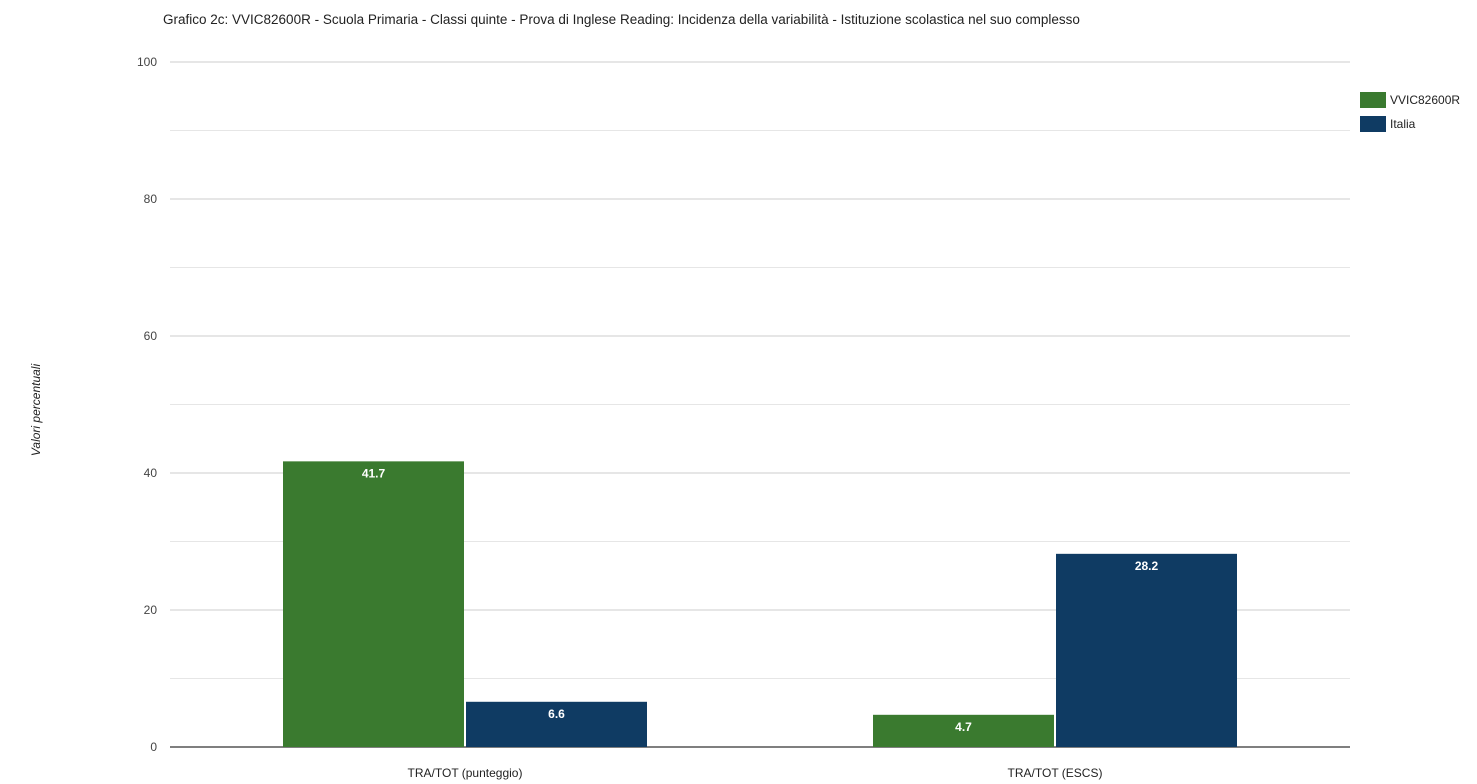  I want to click on y-tick-label: 100, so click(147, 62).